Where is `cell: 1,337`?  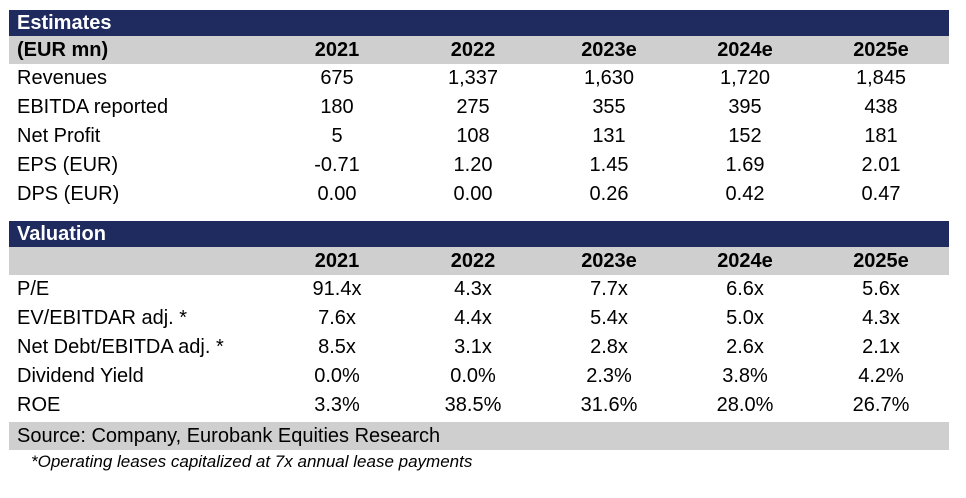 cell: 1,337 is located at coordinates (473, 78).